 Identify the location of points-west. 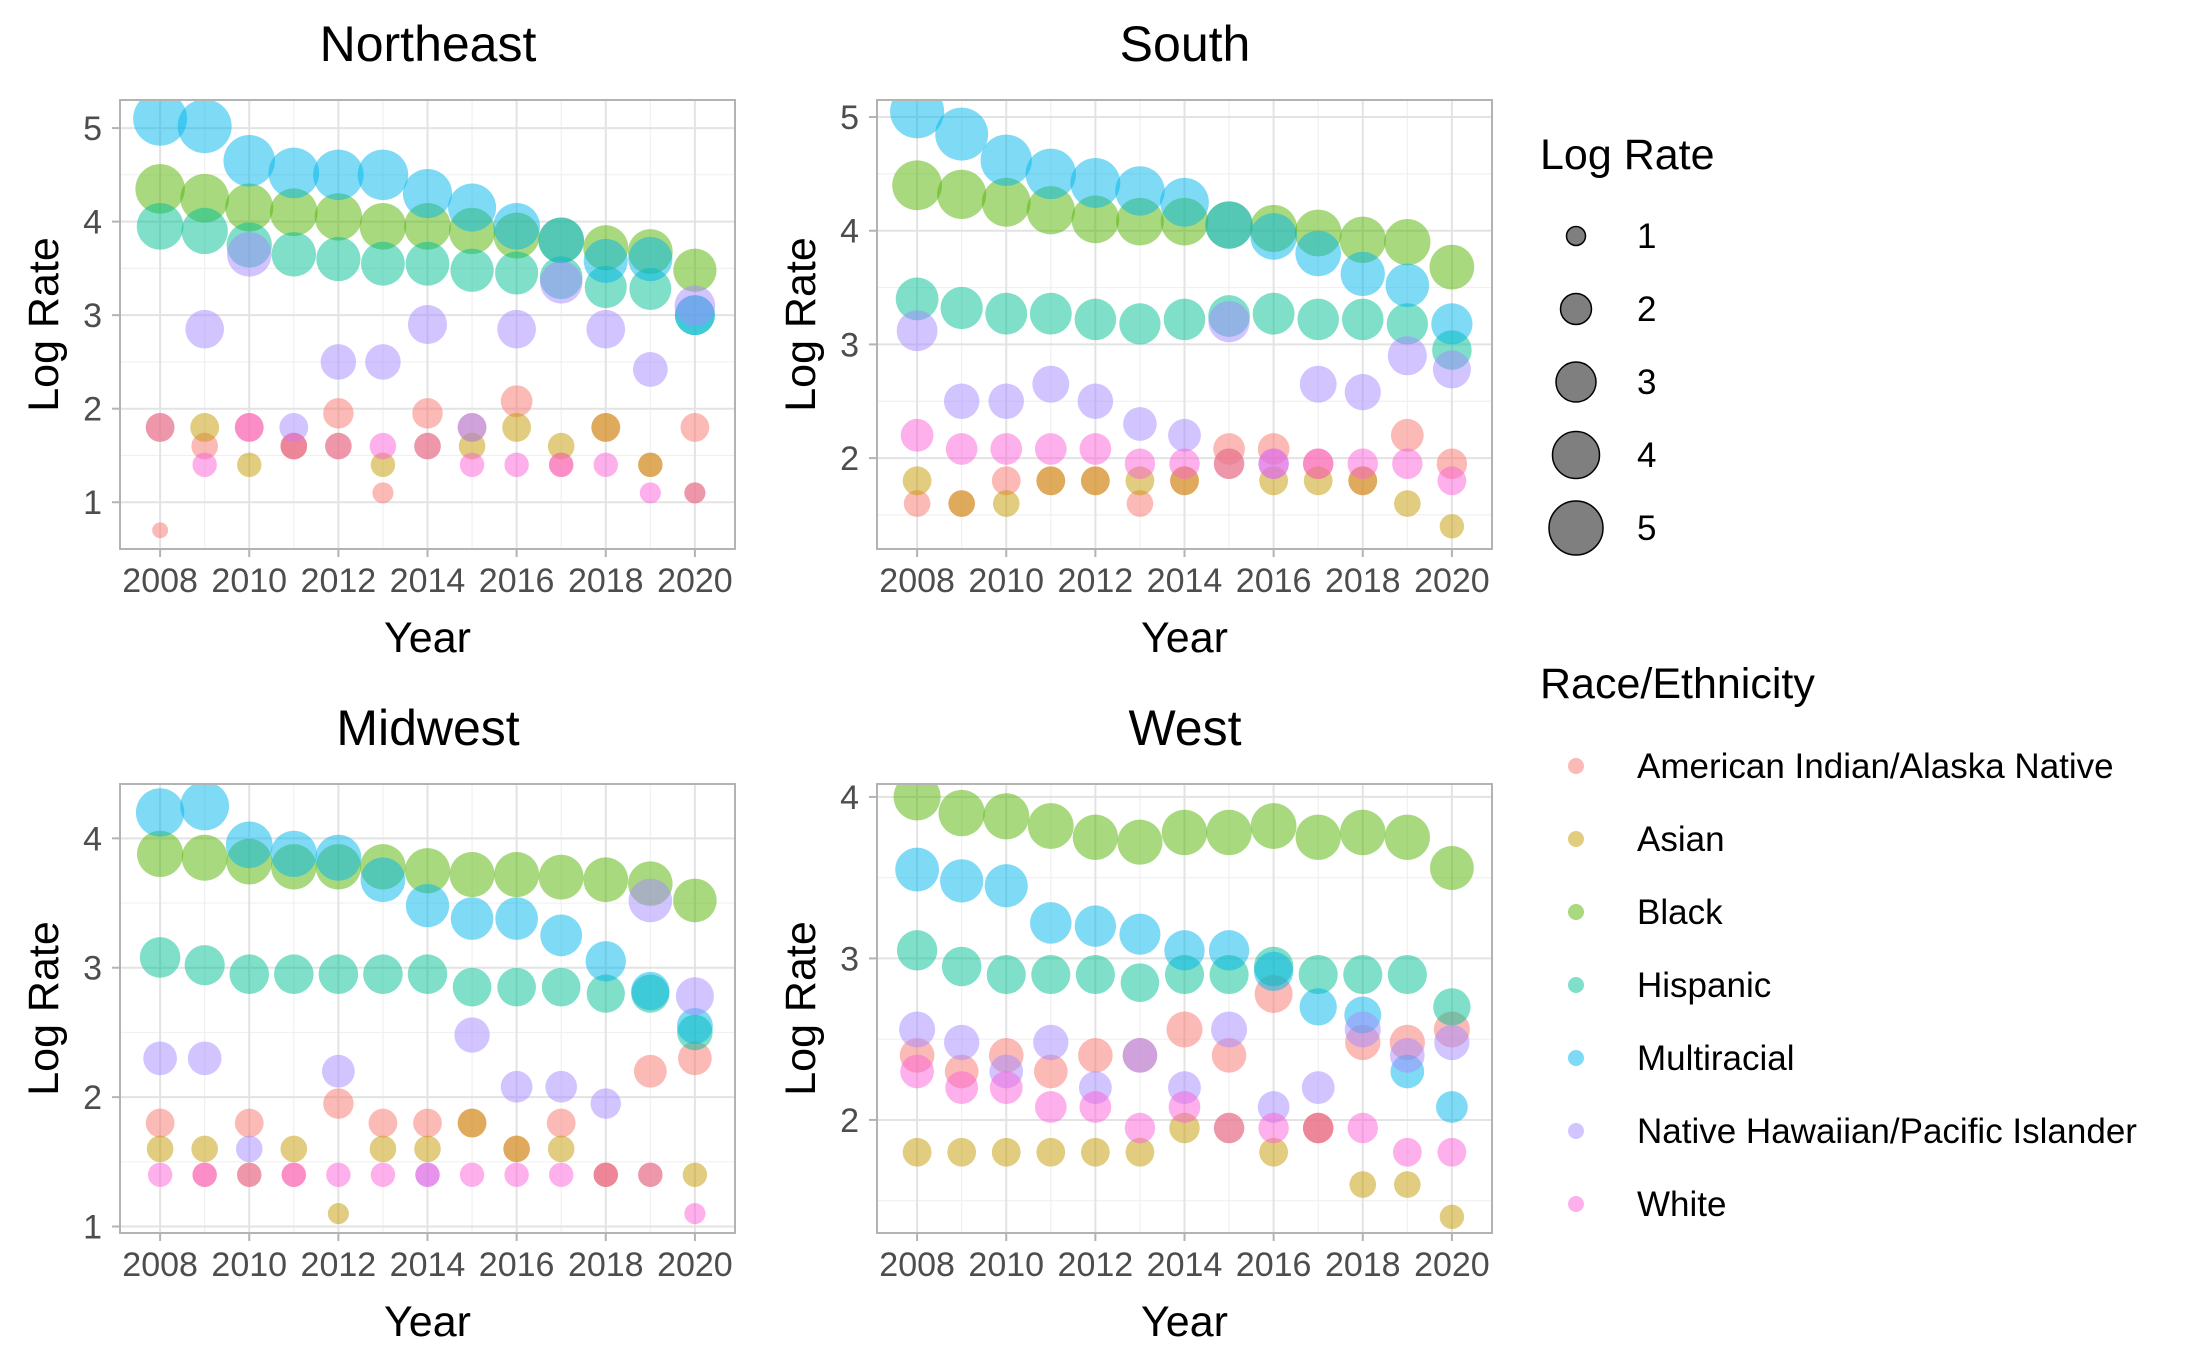
(1183, 1007).